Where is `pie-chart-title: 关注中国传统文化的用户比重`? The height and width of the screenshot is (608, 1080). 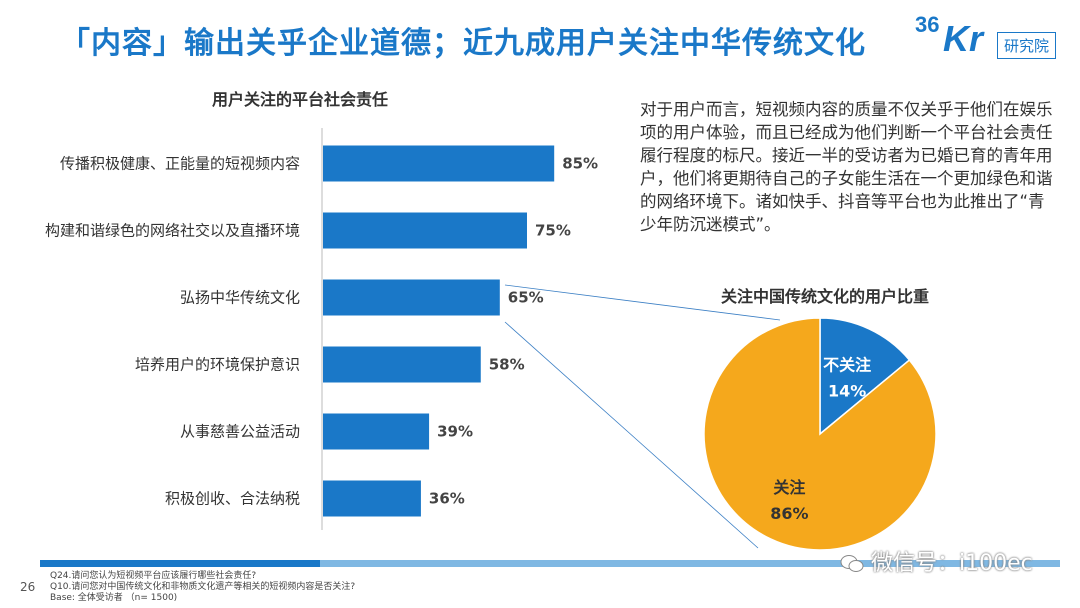 pie-chart-title: 关注中国传统文化的用户比重 is located at coordinates (824, 296).